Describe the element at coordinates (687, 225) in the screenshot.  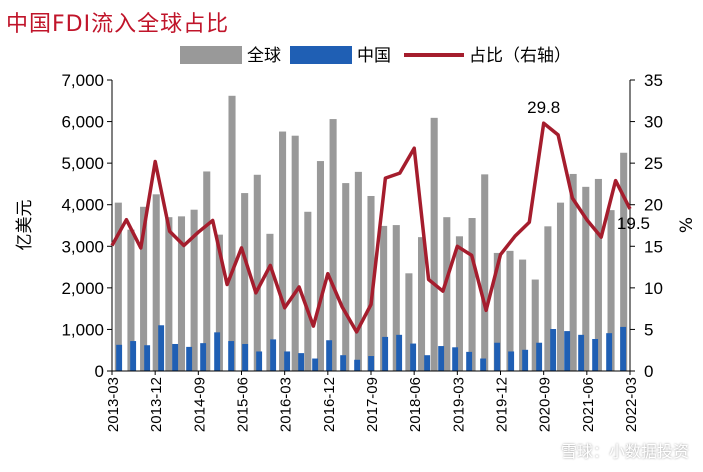
I see `y2-axis-label: %` at that location.